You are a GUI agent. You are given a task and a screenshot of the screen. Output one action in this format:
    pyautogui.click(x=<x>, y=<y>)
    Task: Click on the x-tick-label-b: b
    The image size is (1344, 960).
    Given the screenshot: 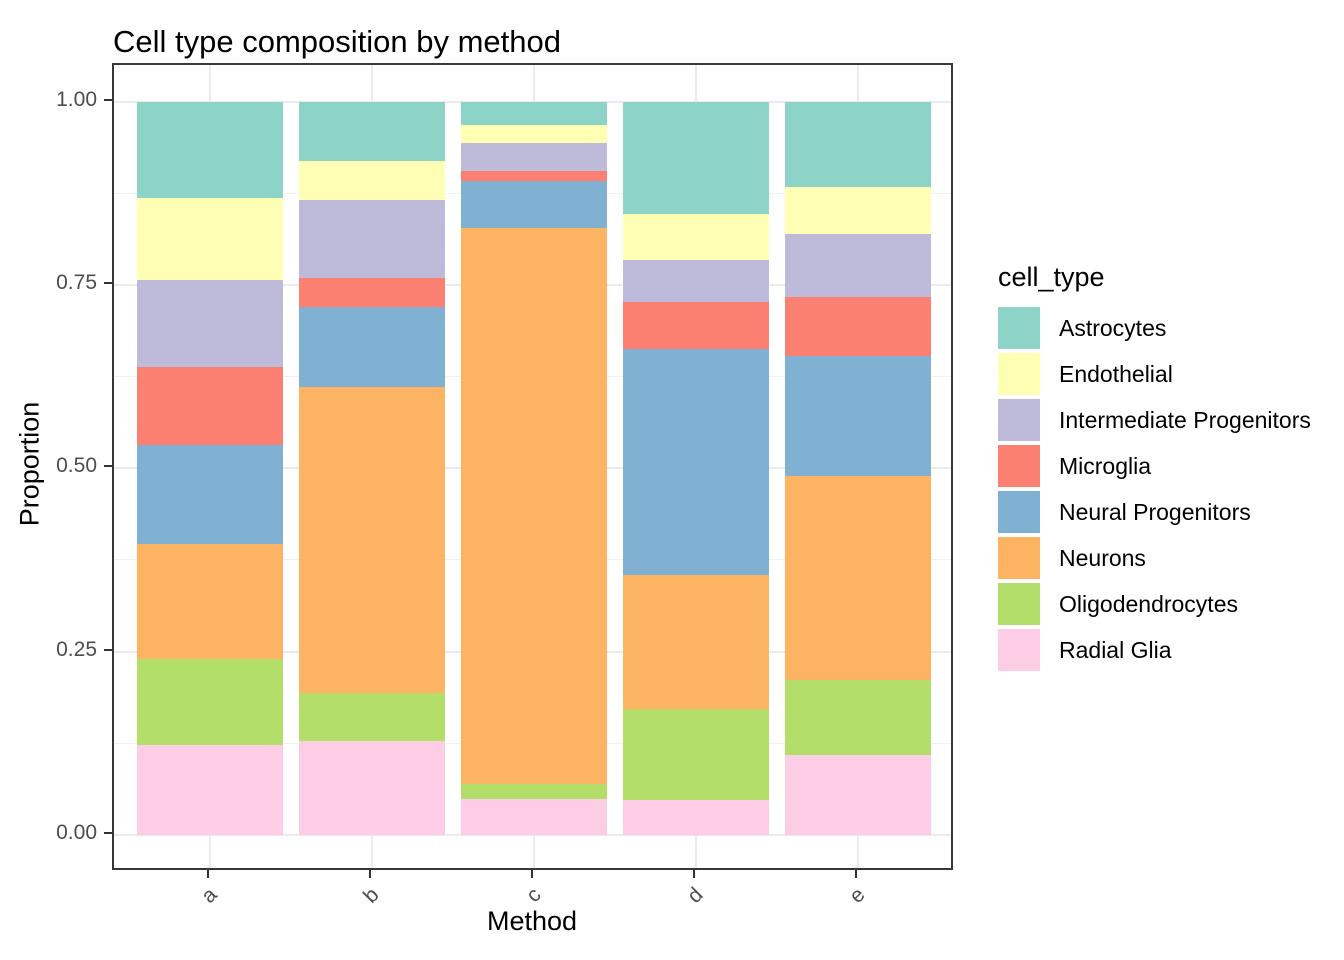 What is the action you would take?
    pyautogui.click(x=371, y=895)
    